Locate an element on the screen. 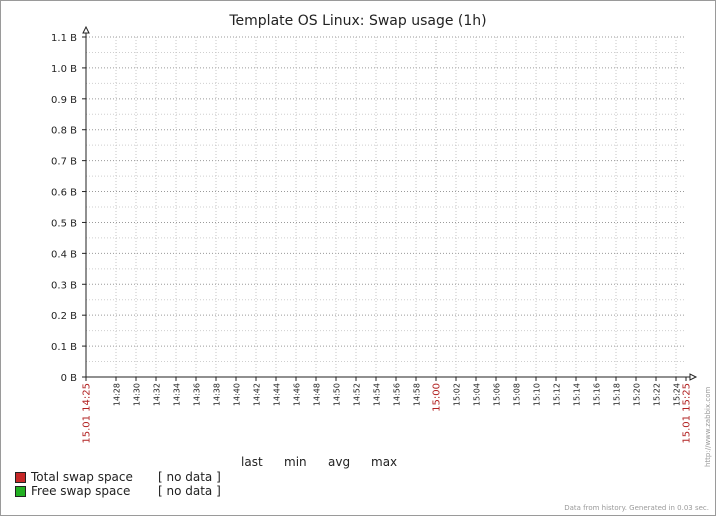 This screenshot has width=716, height=516. x-tick-label: 14:32 is located at coordinates (157, 394).